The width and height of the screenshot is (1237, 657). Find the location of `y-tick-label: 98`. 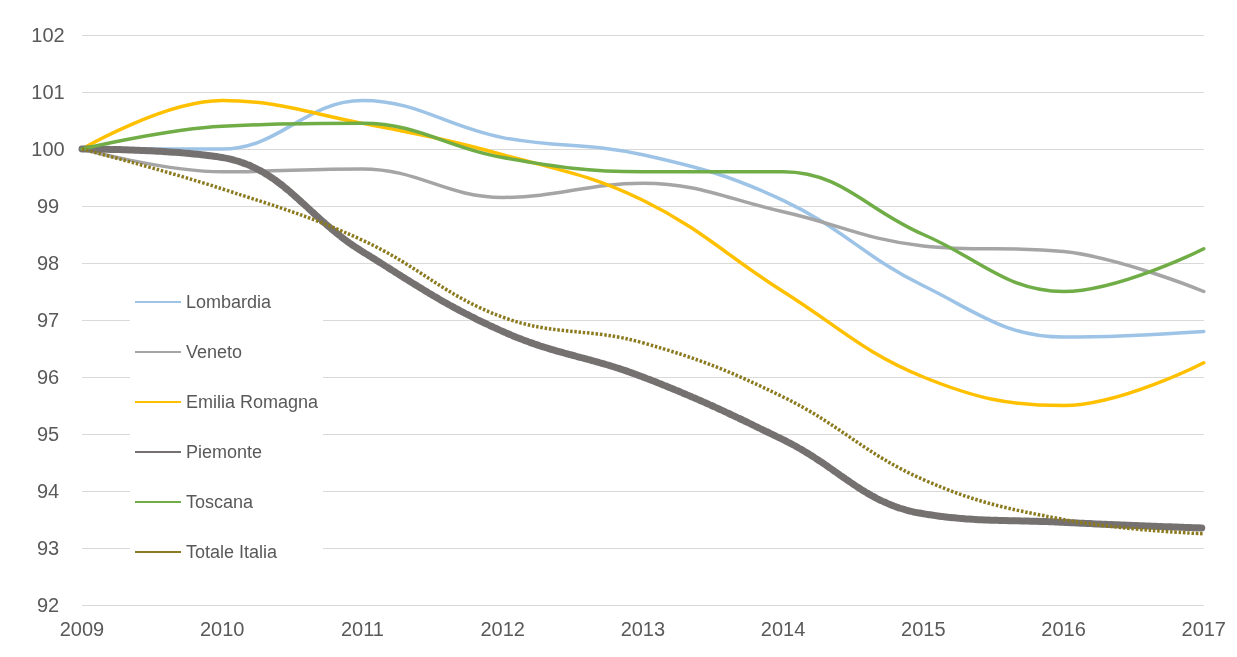

y-tick-label: 98 is located at coordinates (48, 263).